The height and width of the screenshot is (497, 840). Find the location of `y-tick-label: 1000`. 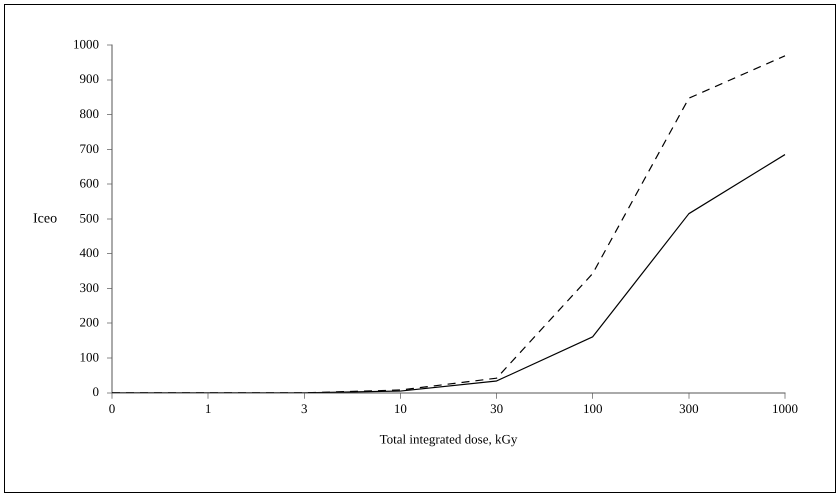

y-tick-label: 1000 is located at coordinates (86, 44).